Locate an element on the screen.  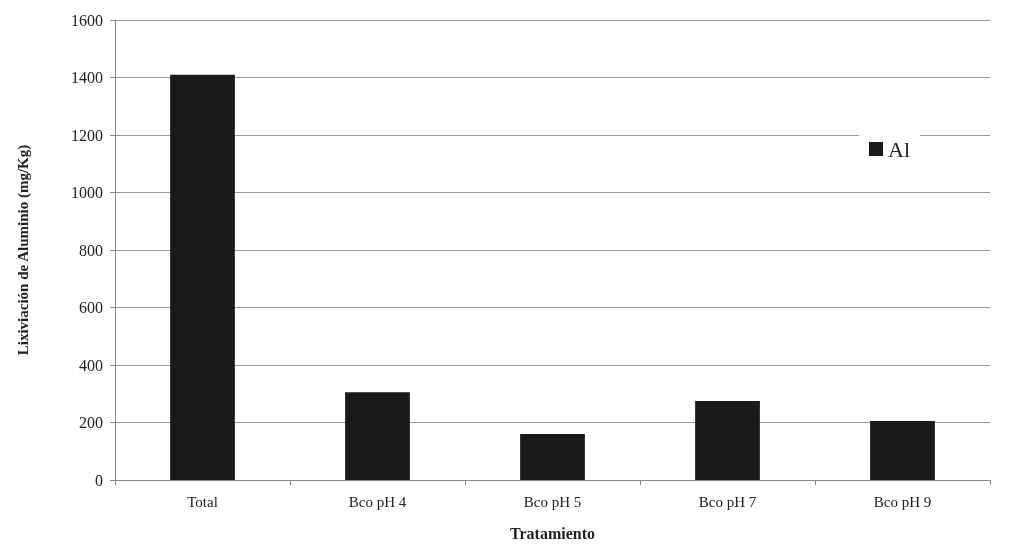
x-tick-label: Bco pH 5 is located at coordinates (552, 501).